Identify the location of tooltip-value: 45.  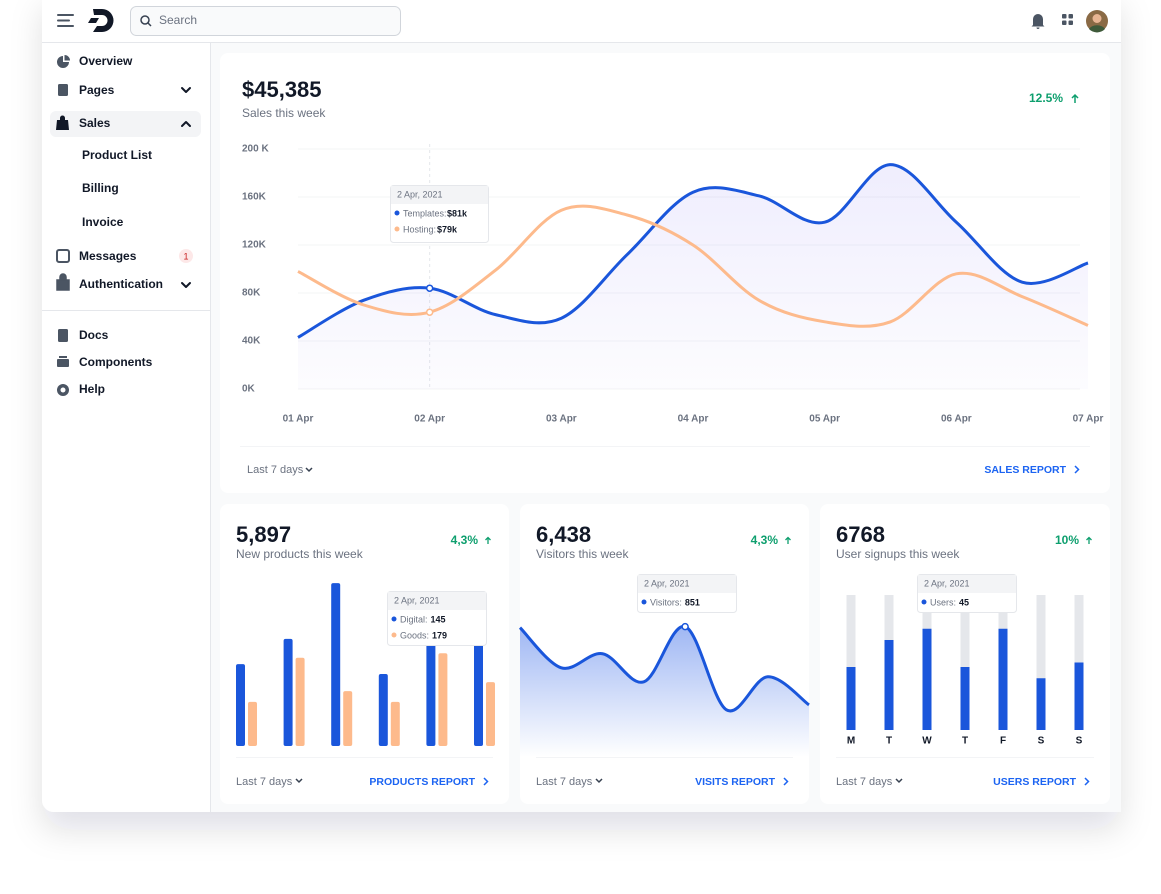
(964, 602).